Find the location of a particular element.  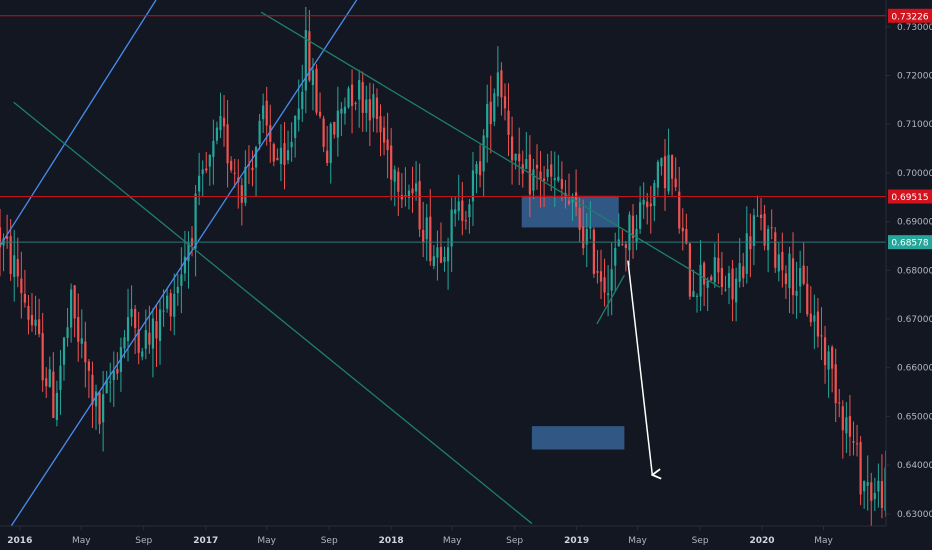

x-tick-label: 2016 is located at coordinates (19, 541).